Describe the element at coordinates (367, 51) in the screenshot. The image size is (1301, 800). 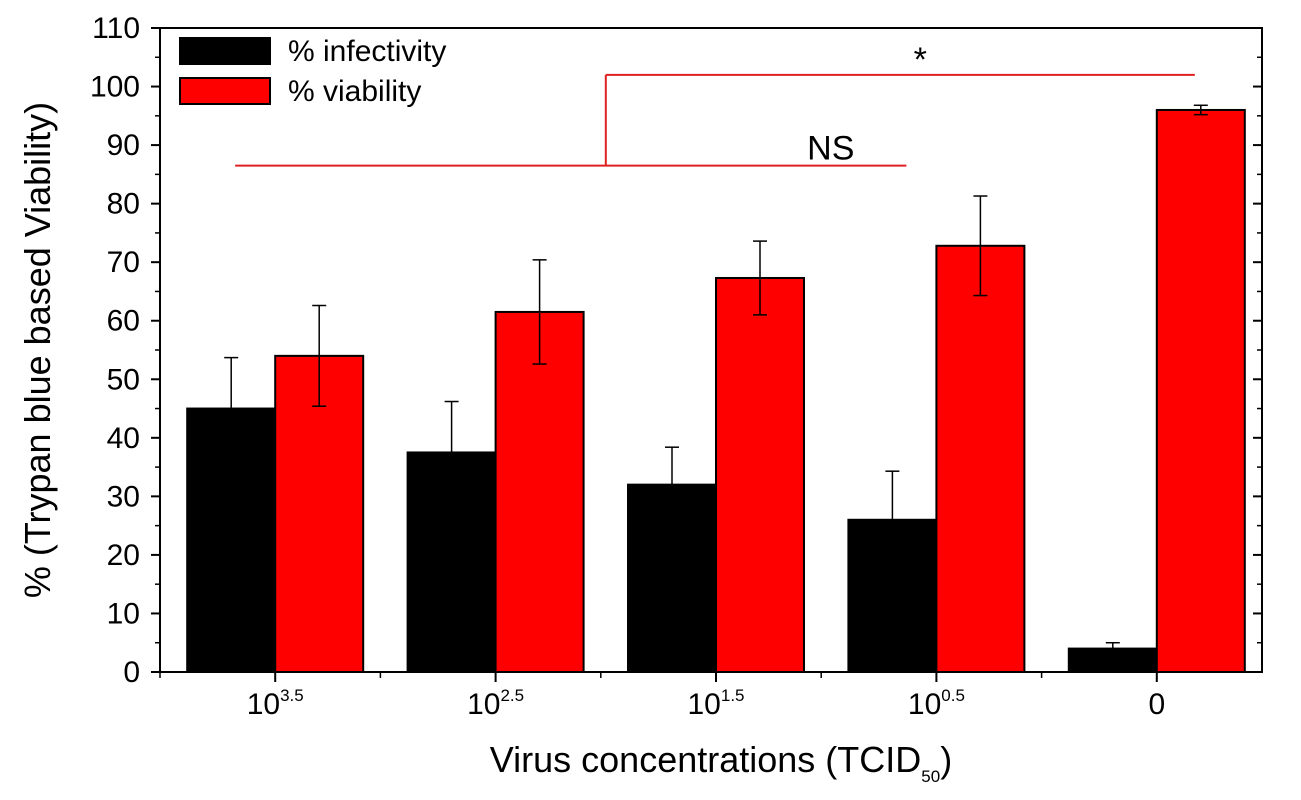
I see `legend-label: % infectivity` at that location.